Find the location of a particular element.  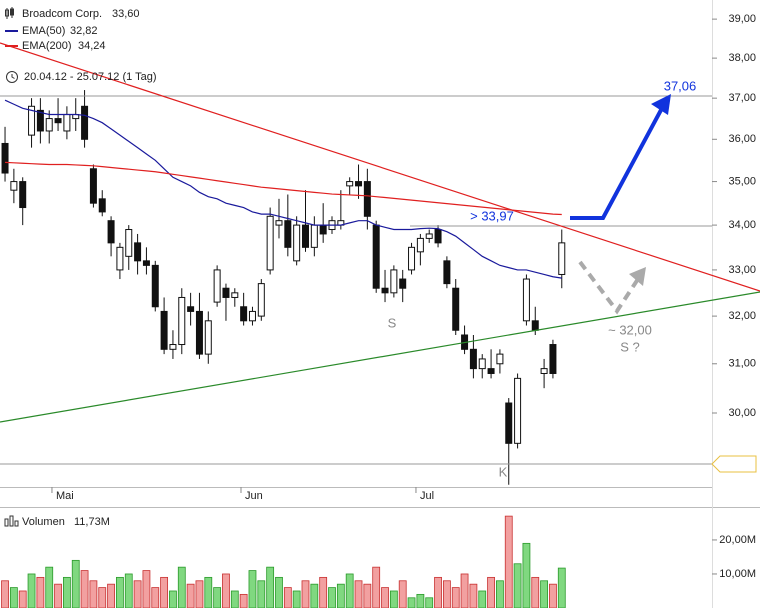

x-tick-label: Jul is located at coordinates (427, 496).